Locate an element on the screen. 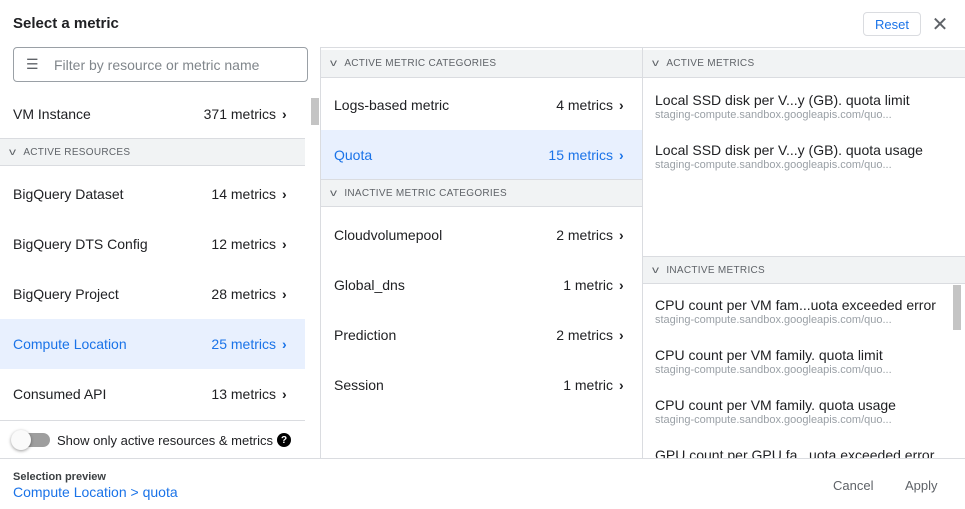 The image size is (965, 509). item-count: 12 metrics is located at coordinates (243, 244).